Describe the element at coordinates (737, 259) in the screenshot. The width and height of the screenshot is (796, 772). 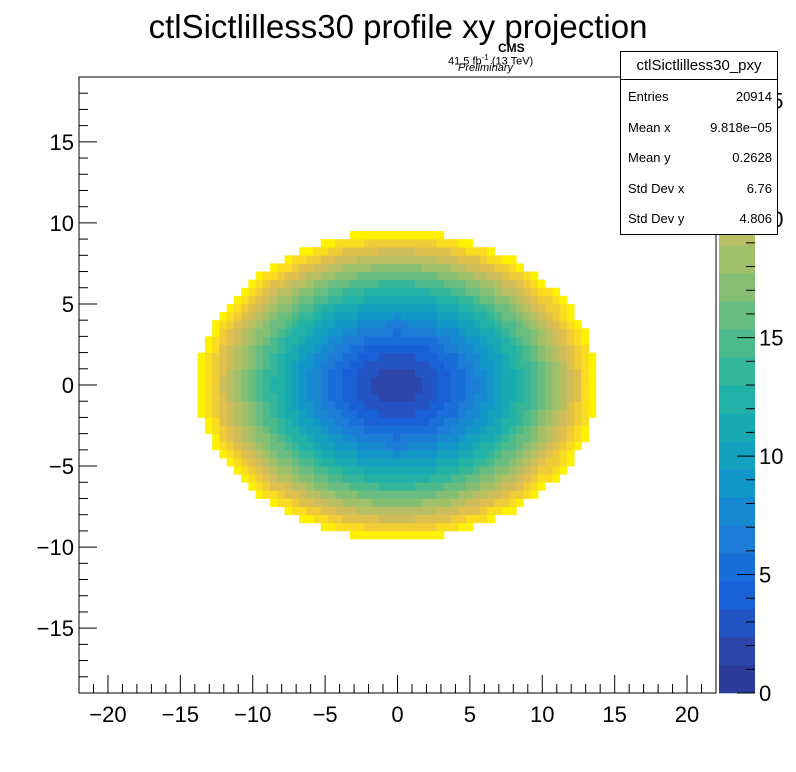
I see `palette-swatch` at that location.